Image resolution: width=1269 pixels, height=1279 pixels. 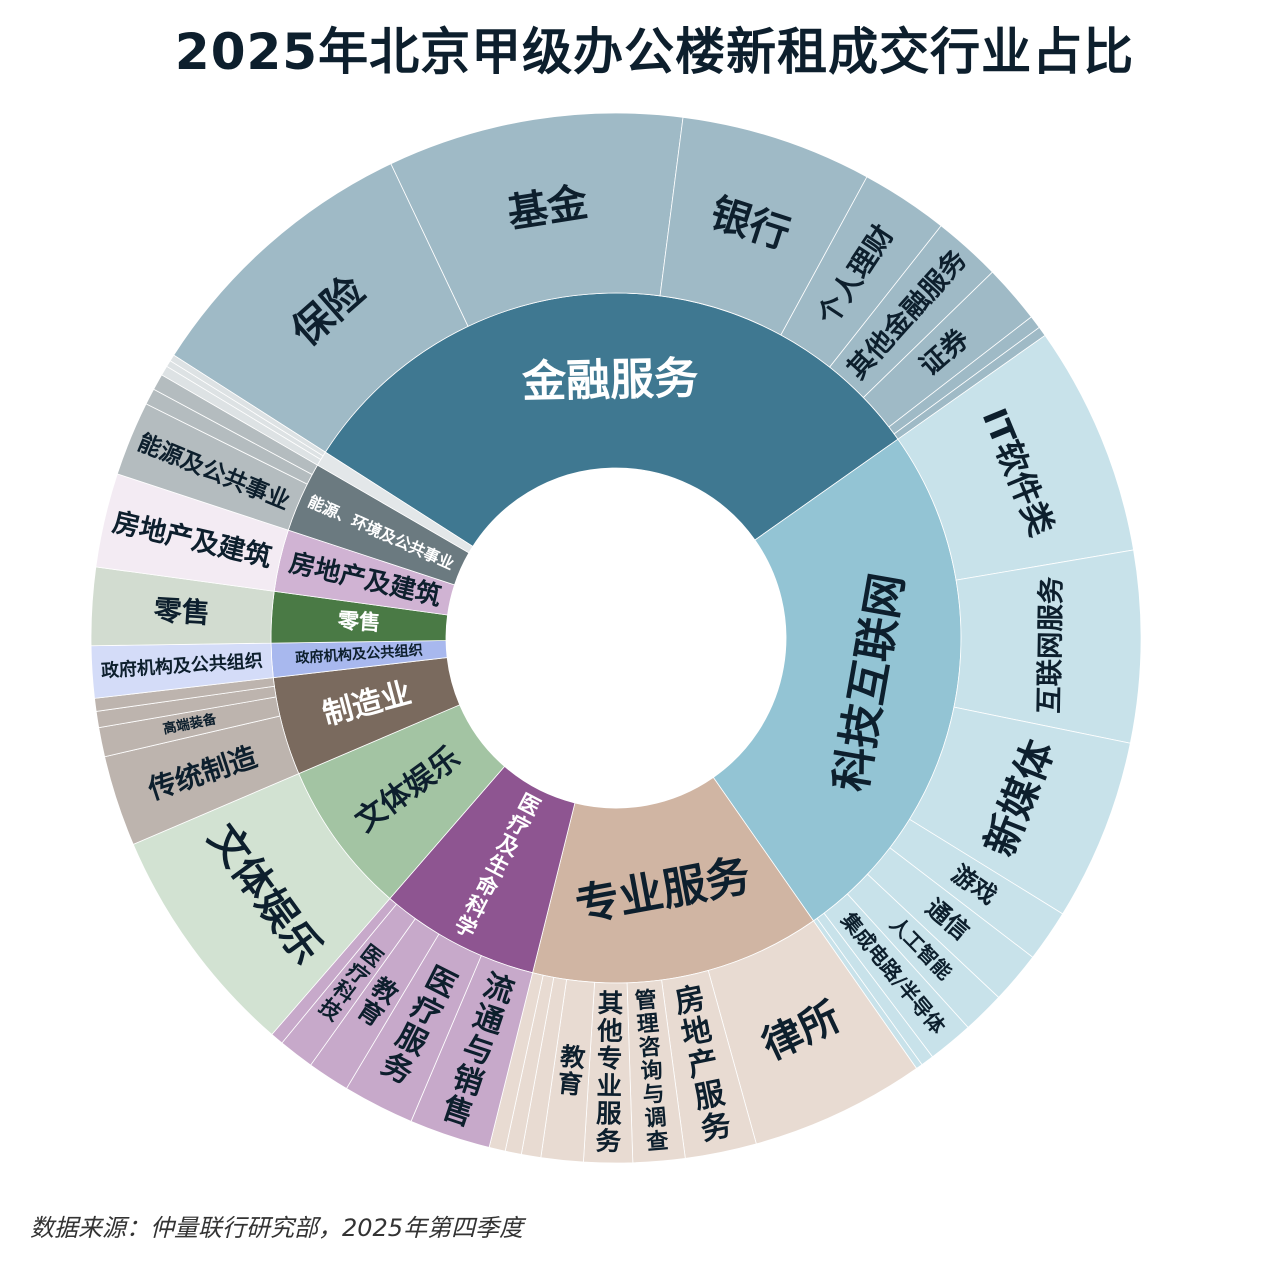 What do you see at coordinates (658, 1142) in the screenshot?
I see `svg-text: 查` at bounding box center [658, 1142].